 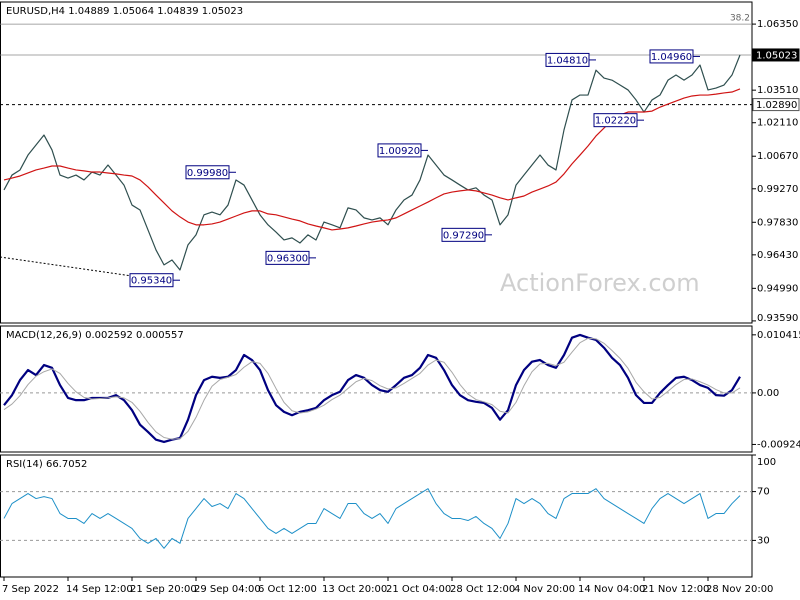 I want to click on x-tick-label: 6 Oct 12:00, so click(x=287, y=589).